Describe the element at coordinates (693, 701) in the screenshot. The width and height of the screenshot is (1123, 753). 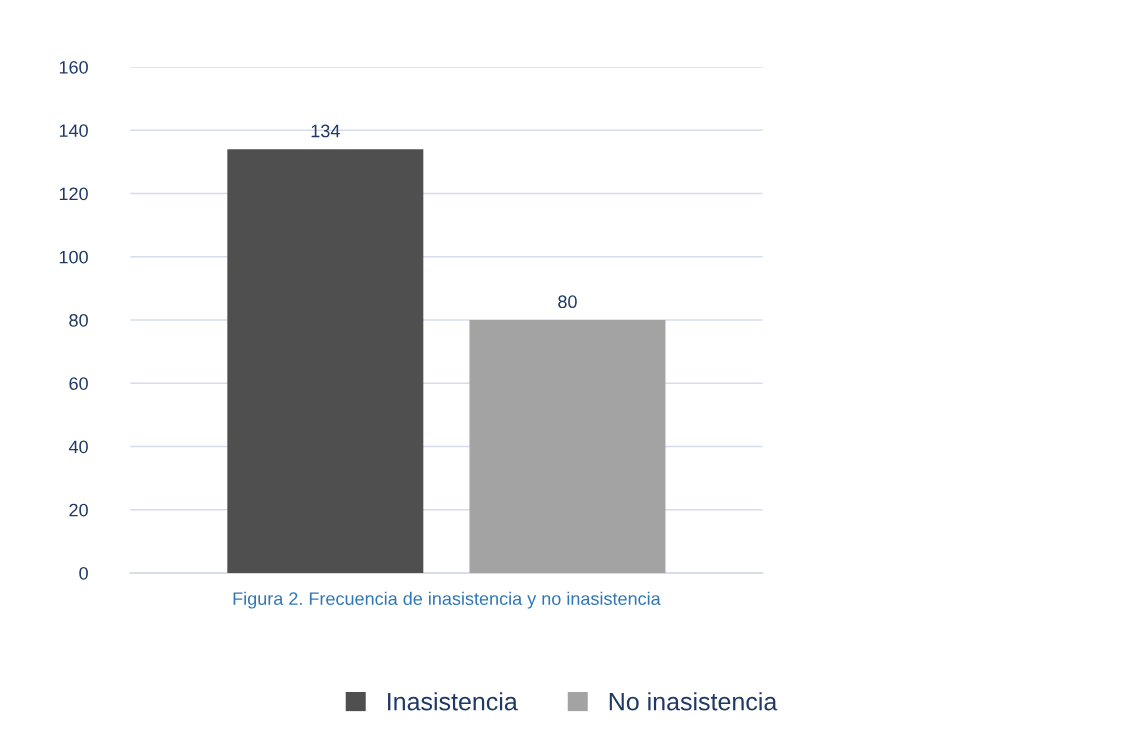
I see `legend-label: No inasistencia` at that location.